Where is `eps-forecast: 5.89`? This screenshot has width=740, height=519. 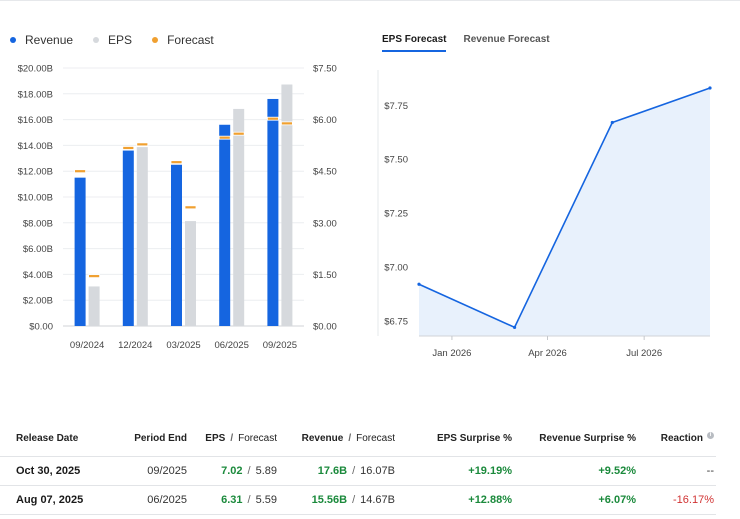 eps-forecast: 5.89 is located at coordinates (266, 471).